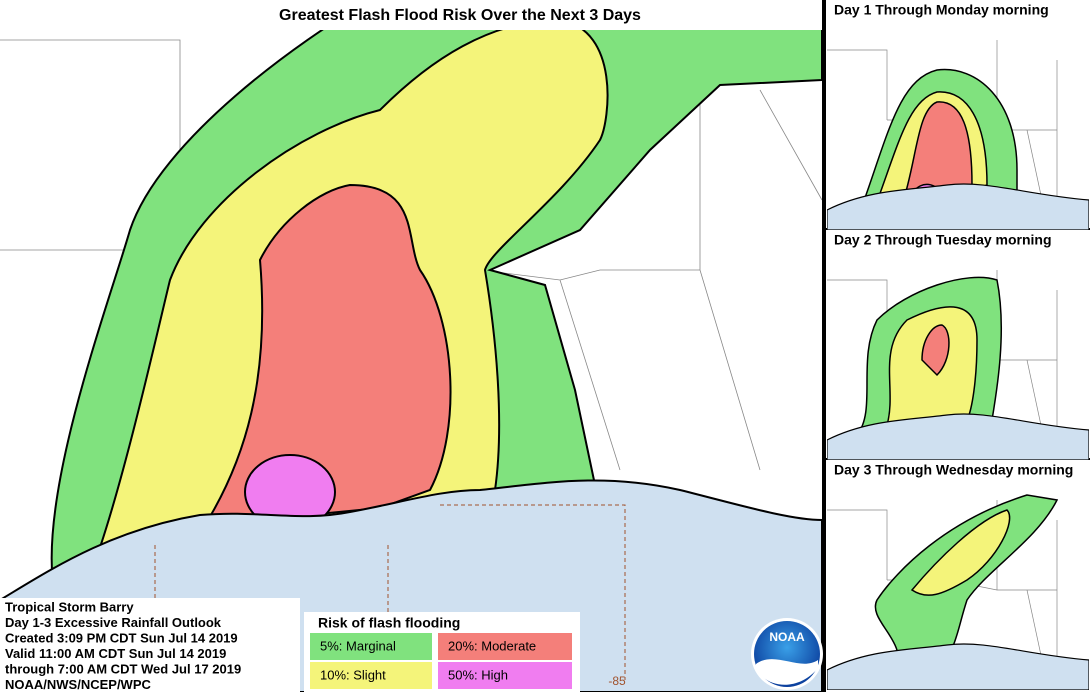  I want to click on panel-title: Day 2 Through Tuesday morning, so click(943, 240).